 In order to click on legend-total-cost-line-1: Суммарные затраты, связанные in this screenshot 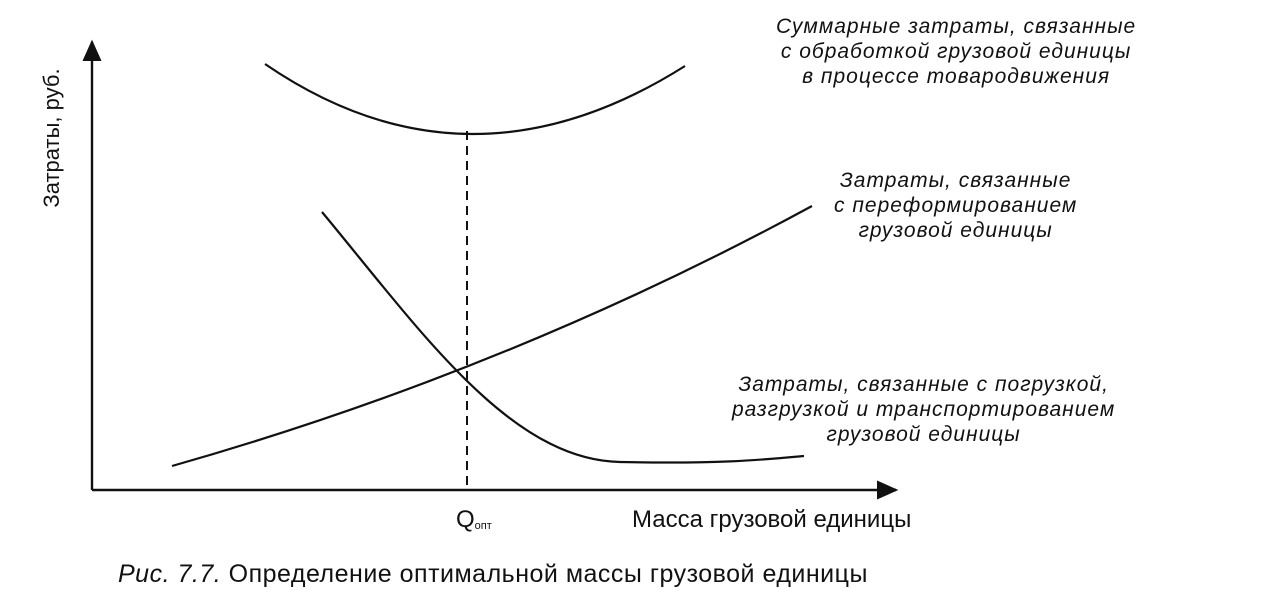, I will do `click(956, 26)`.